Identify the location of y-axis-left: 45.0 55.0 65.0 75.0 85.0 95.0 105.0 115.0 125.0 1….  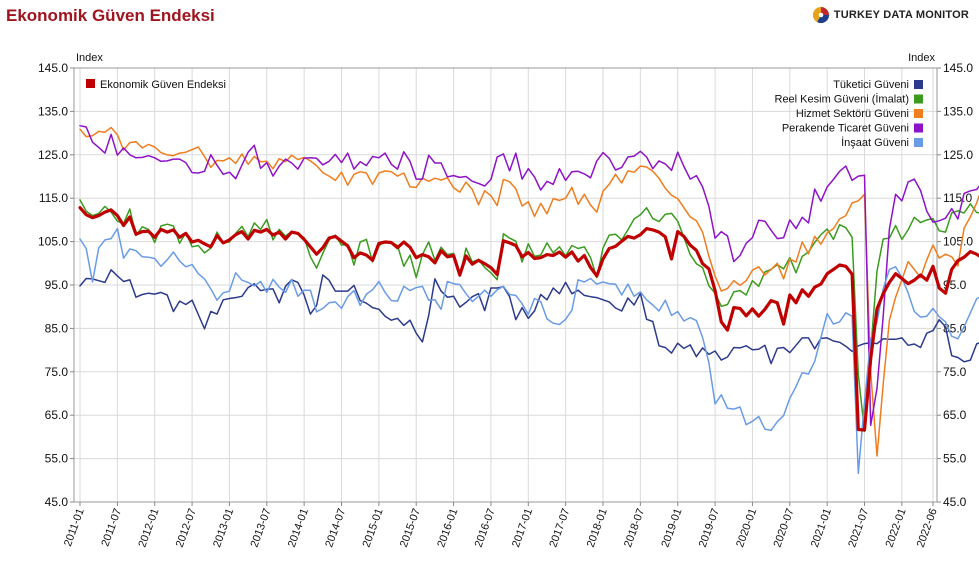
(56, 285).